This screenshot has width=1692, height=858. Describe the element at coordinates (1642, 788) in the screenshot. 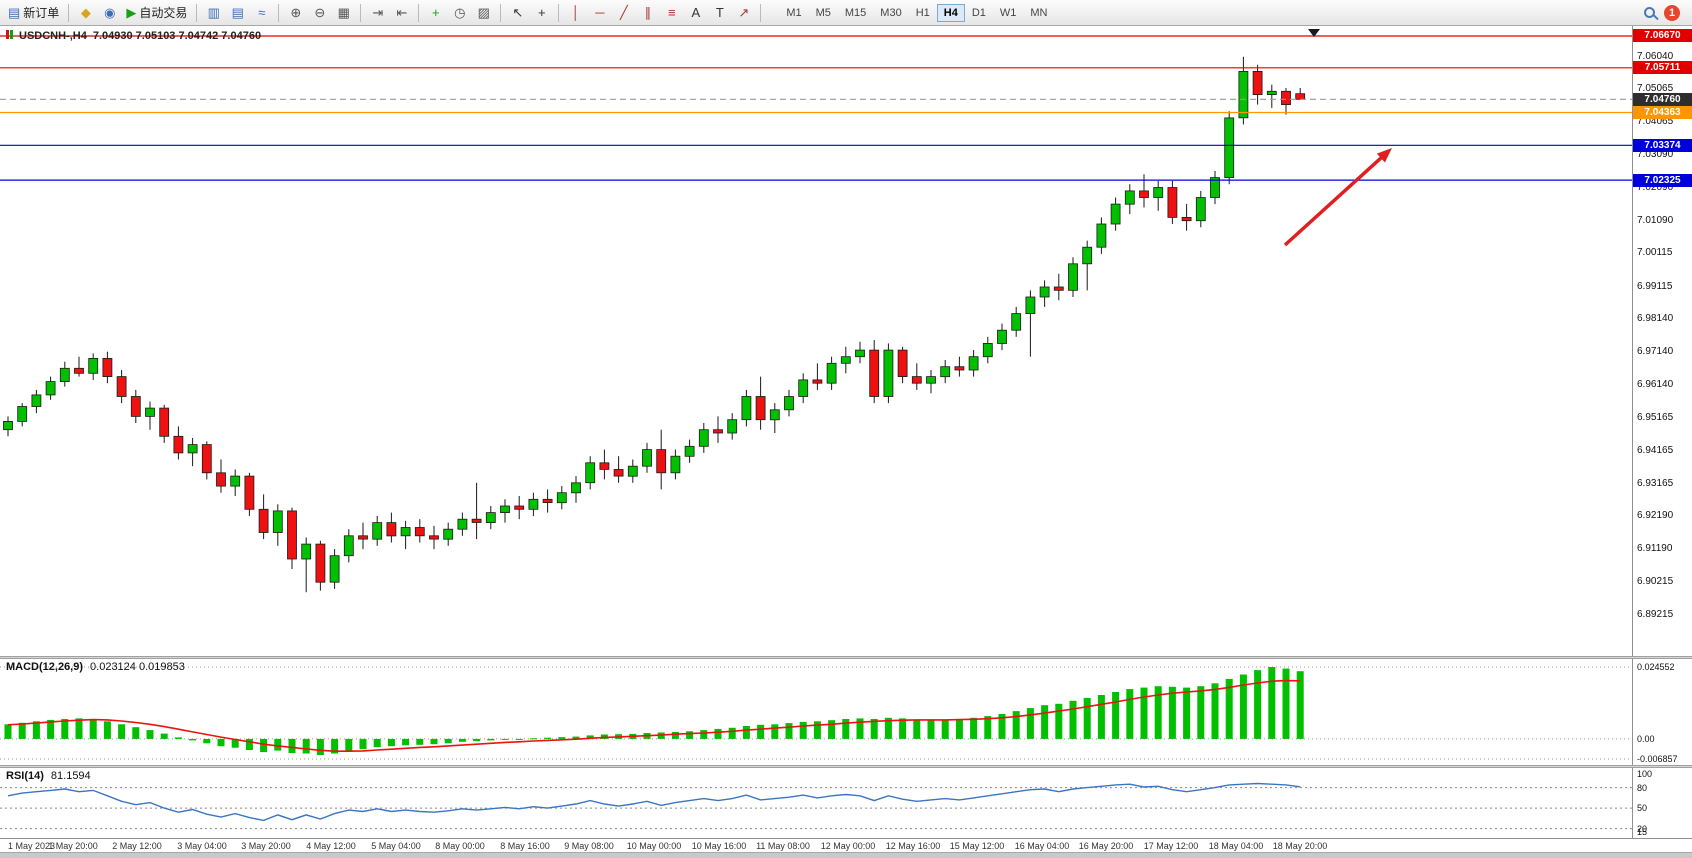

I see `rsi-axis-label: 80` at that location.